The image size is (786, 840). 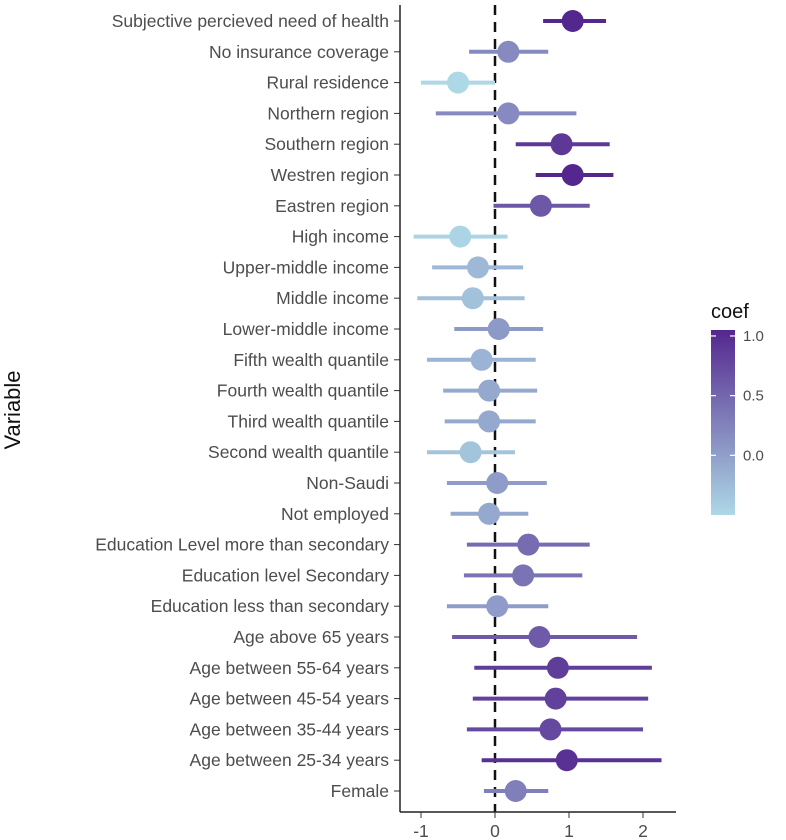 What do you see at coordinates (306, 329) in the screenshot?
I see `y-tick-label: Lower-middle income` at bounding box center [306, 329].